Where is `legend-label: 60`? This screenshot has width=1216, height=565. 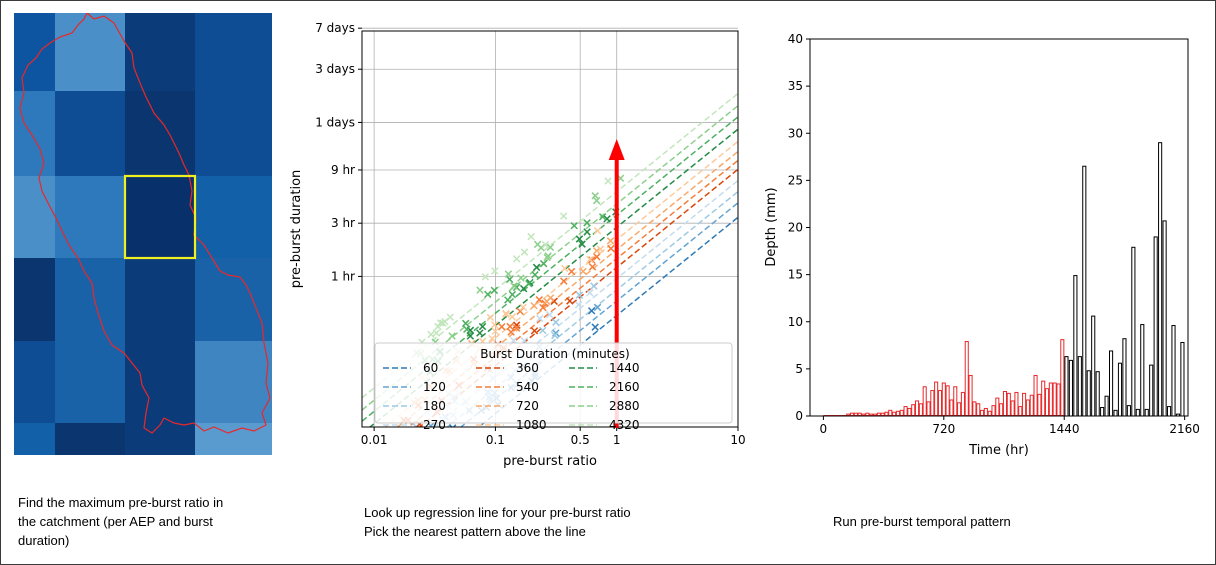 legend-label: 60 is located at coordinates (430, 368).